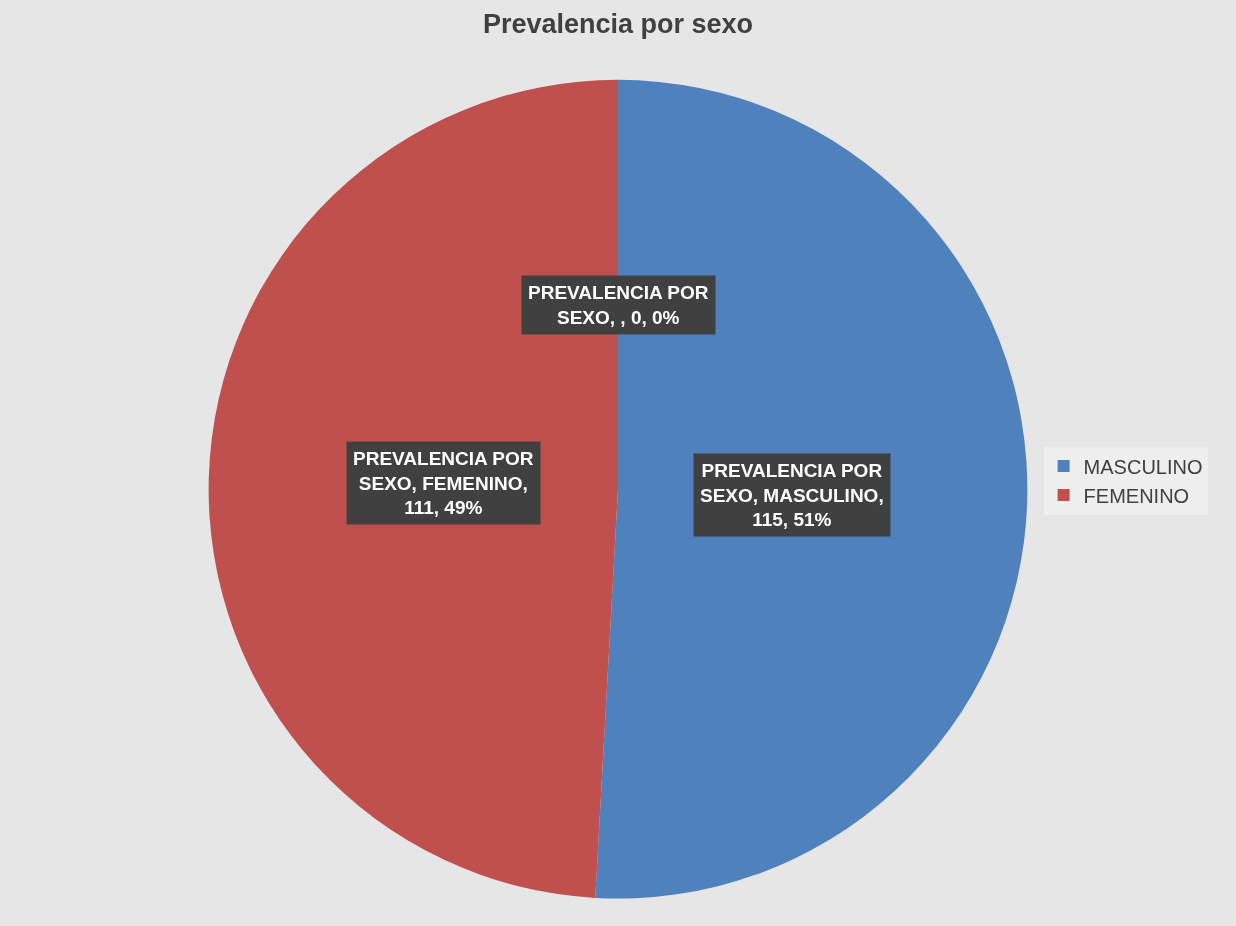 The image size is (1236, 926). Describe the element at coordinates (618, 23) in the screenshot. I see `chart-title: Prevalencia por sexo` at that location.